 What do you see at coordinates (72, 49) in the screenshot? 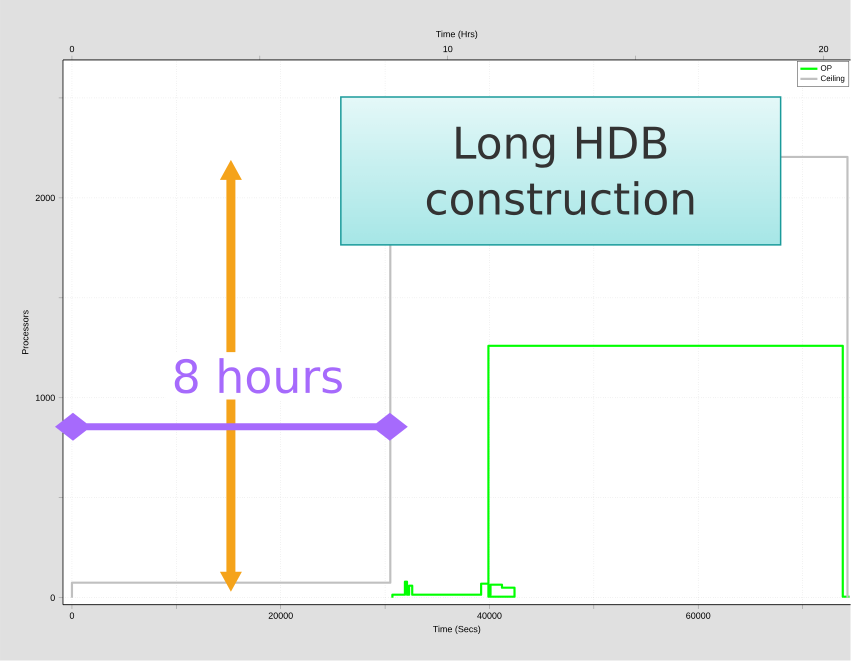
I see `x2-tick-label: 0` at bounding box center [72, 49].